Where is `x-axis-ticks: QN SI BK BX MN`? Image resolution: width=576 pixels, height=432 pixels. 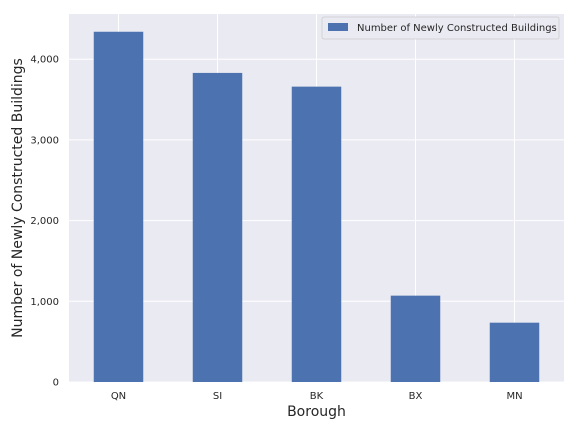 x-axis-ticks: QN SI BK BX MN is located at coordinates (317, 396).